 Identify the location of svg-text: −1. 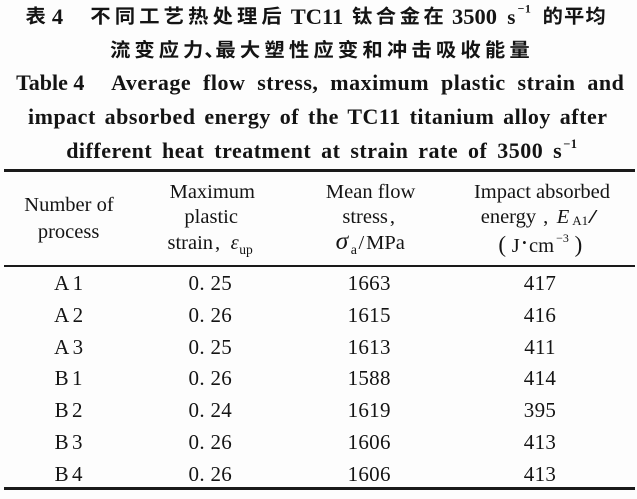
(525, 9).